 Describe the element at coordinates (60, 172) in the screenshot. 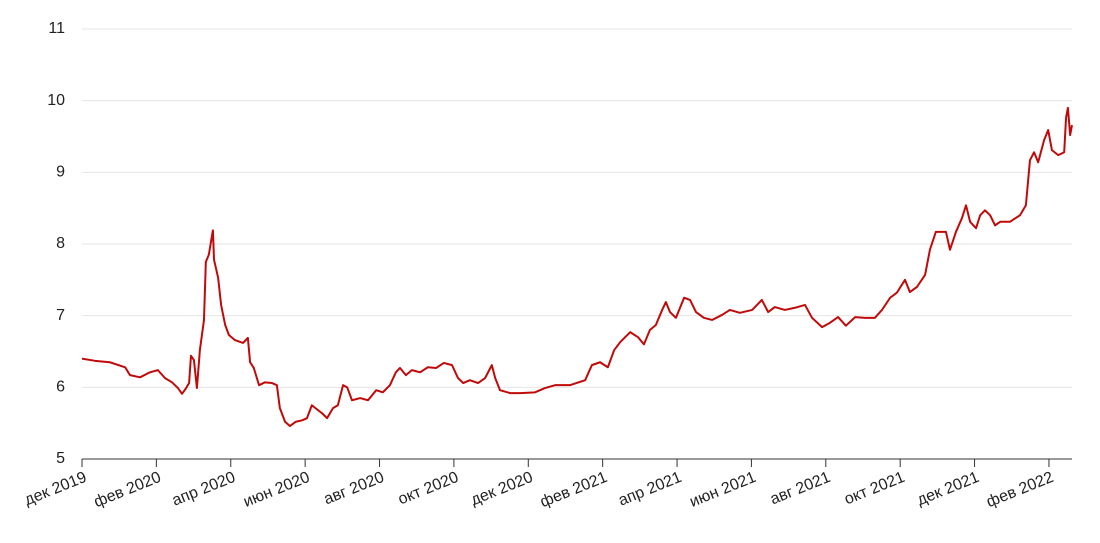

I see `y-tick-label: 9` at that location.